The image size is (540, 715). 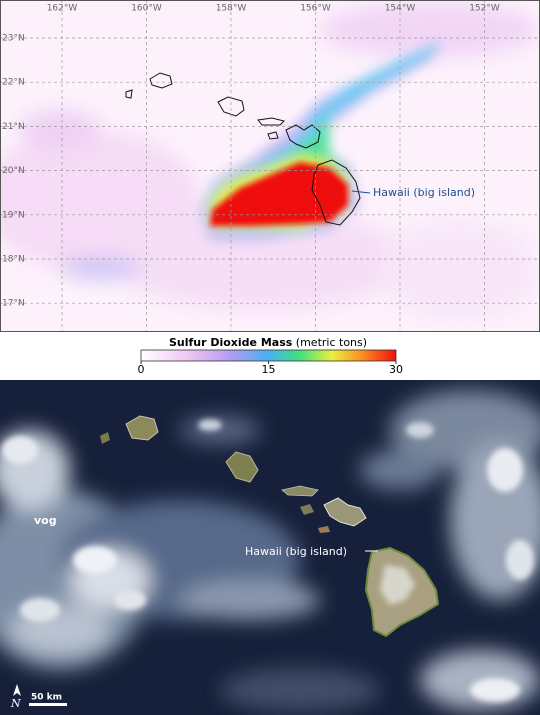 I want to click on lat-label: 23°N, so click(x=13, y=39).